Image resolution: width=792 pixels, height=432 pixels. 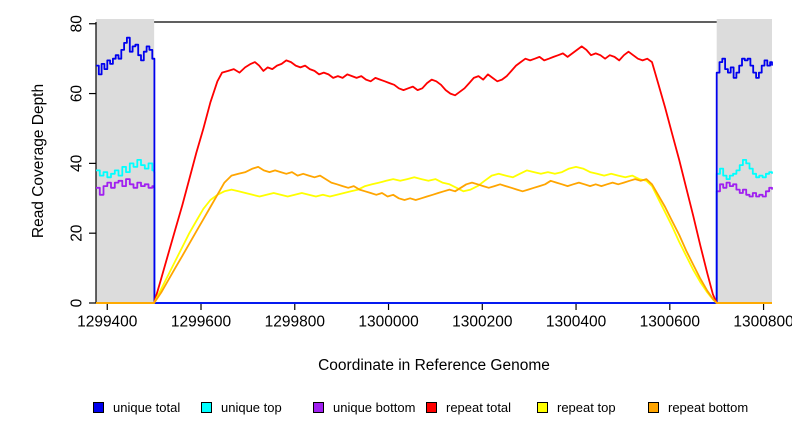 I want to click on legend-item-repeat-bottom: repeat bottom, so click(x=698, y=407).